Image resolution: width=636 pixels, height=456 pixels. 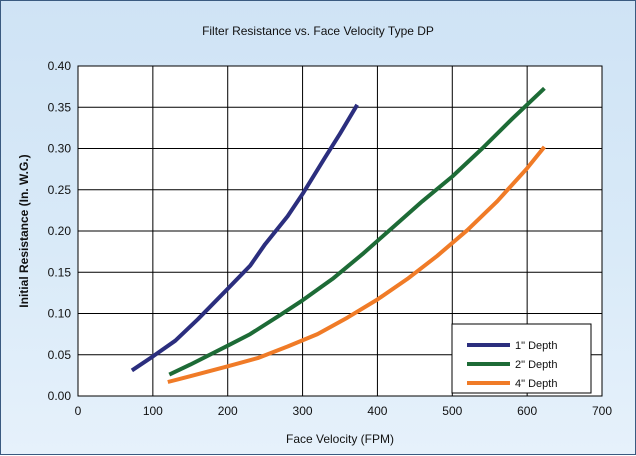 I want to click on x-tick-labels: 0 100 200 300 400 500 600 700, so click(x=344, y=411).